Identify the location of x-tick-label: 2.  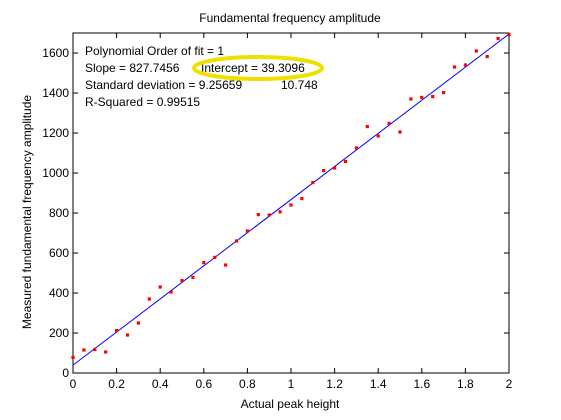
(509, 384).